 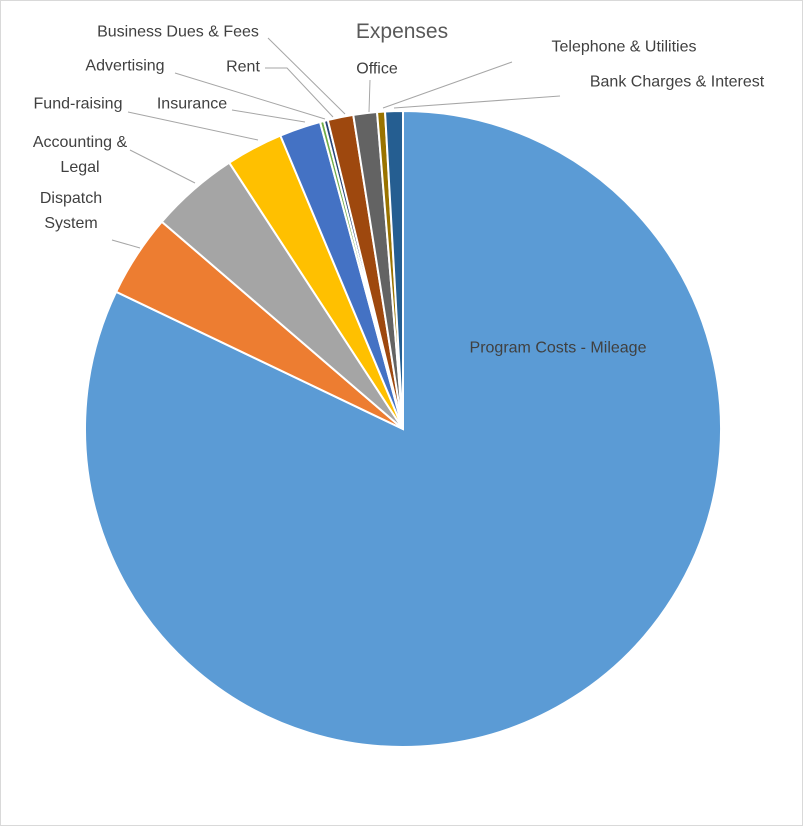 I want to click on slice-label: Insurance, so click(x=192, y=104).